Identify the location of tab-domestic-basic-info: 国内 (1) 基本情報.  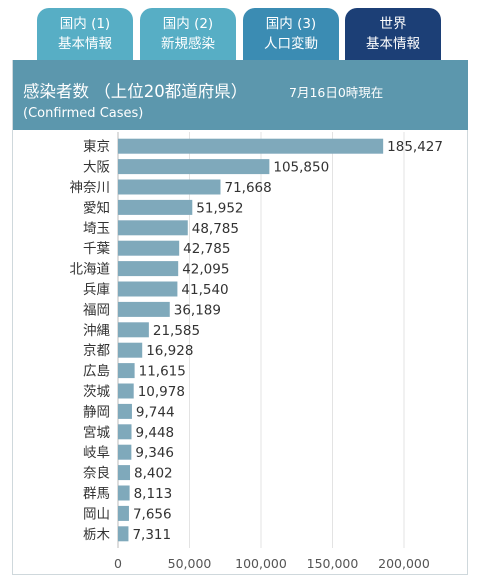
(85, 34).